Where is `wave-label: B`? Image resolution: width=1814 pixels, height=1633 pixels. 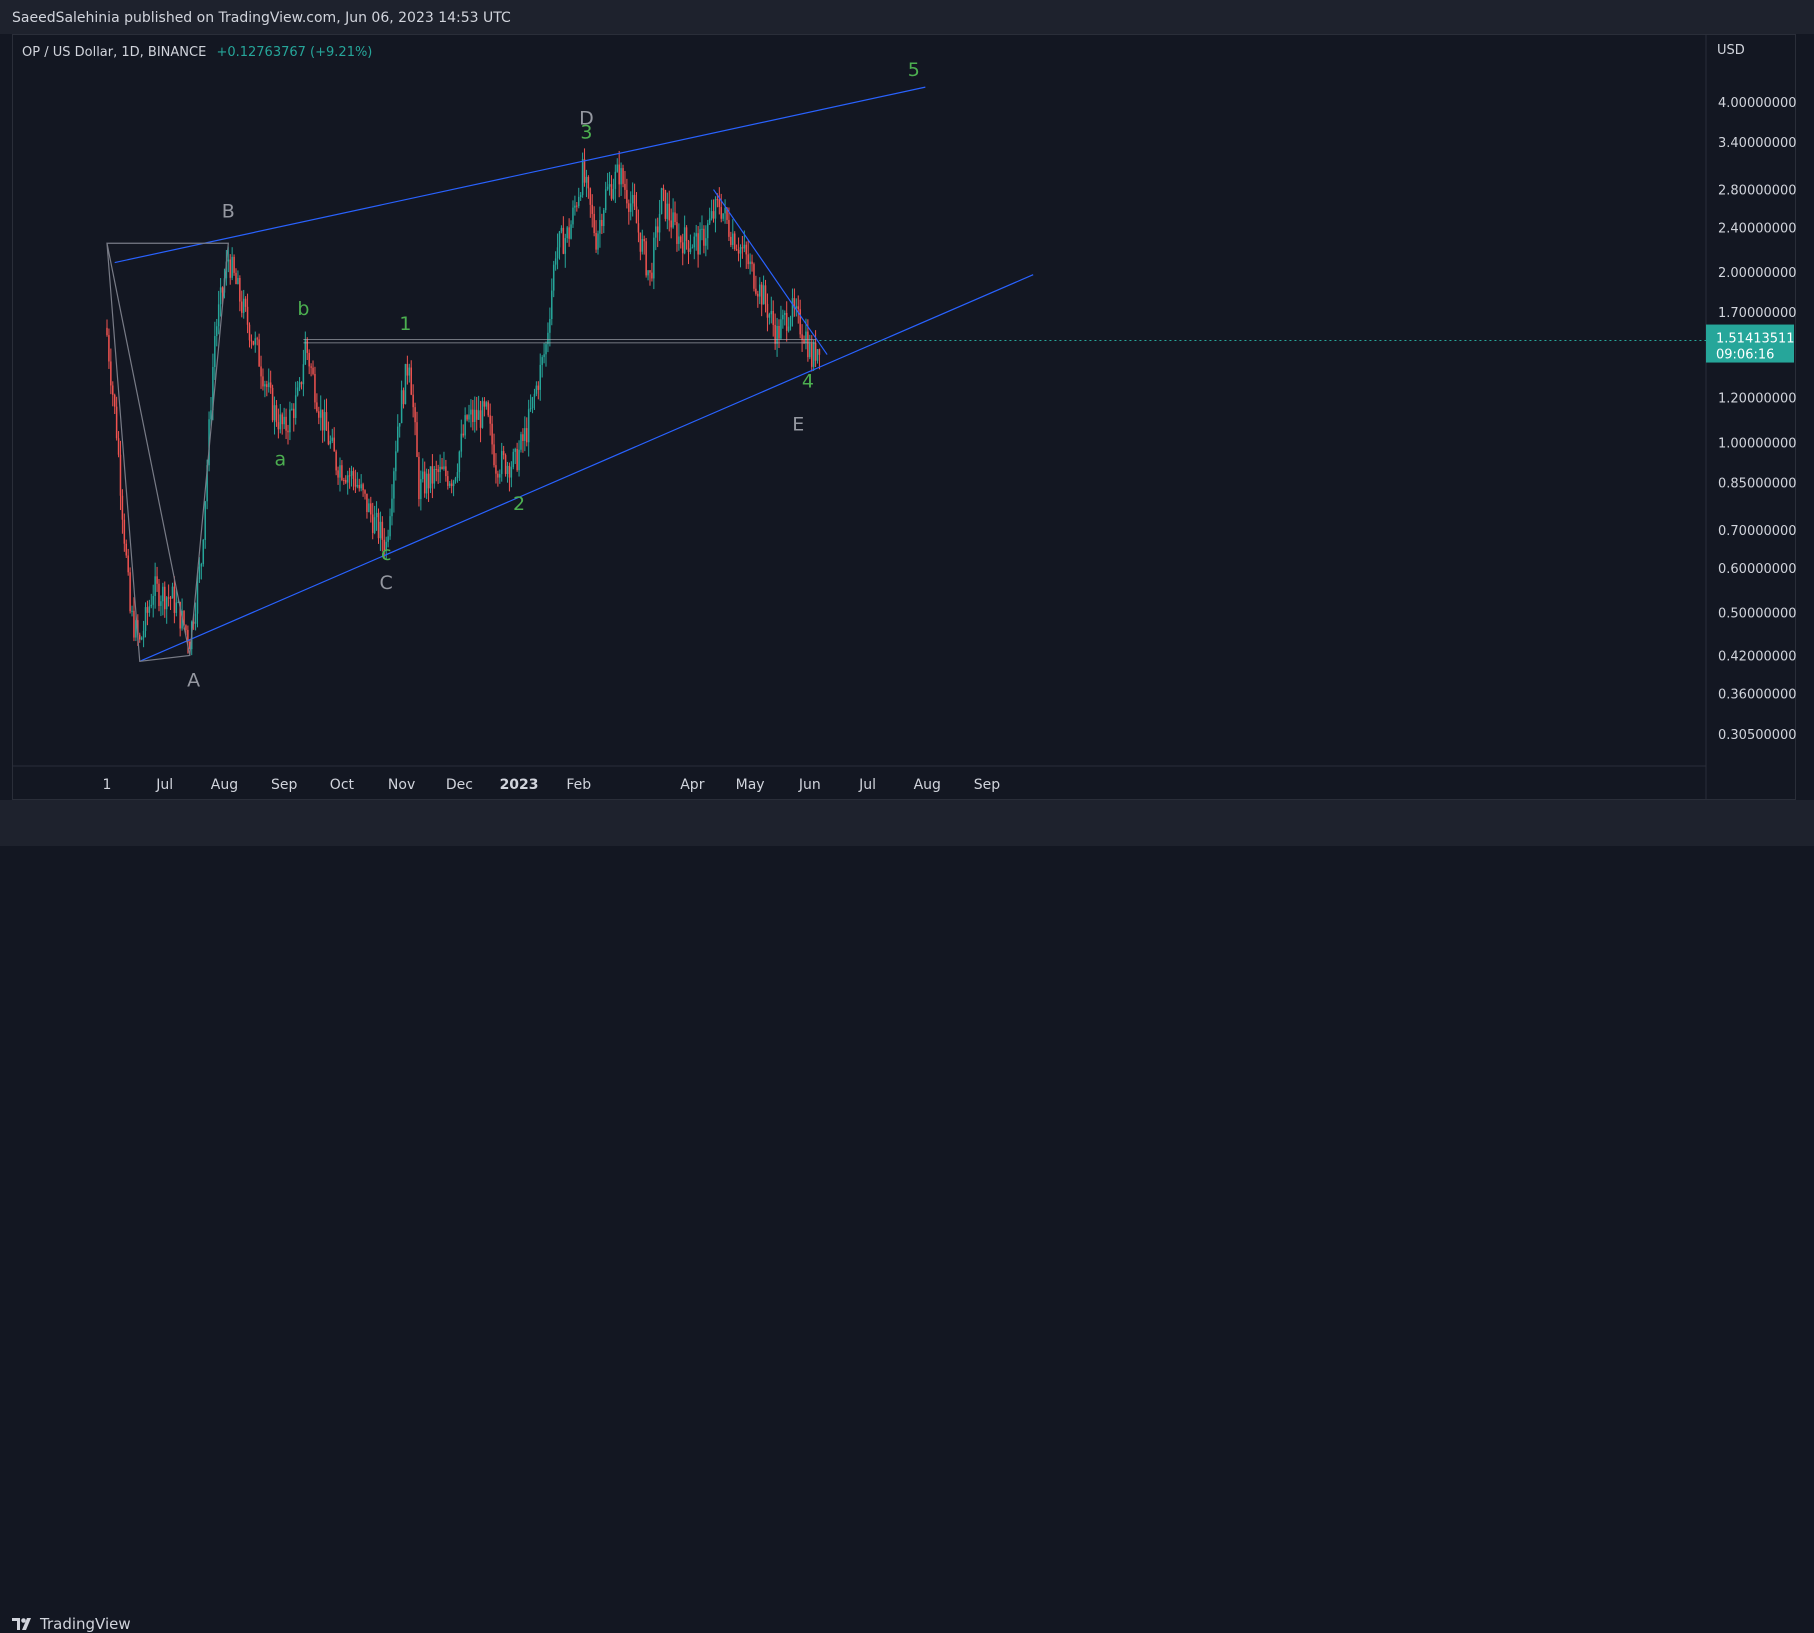 wave-label: B is located at coordinates (228, 211).